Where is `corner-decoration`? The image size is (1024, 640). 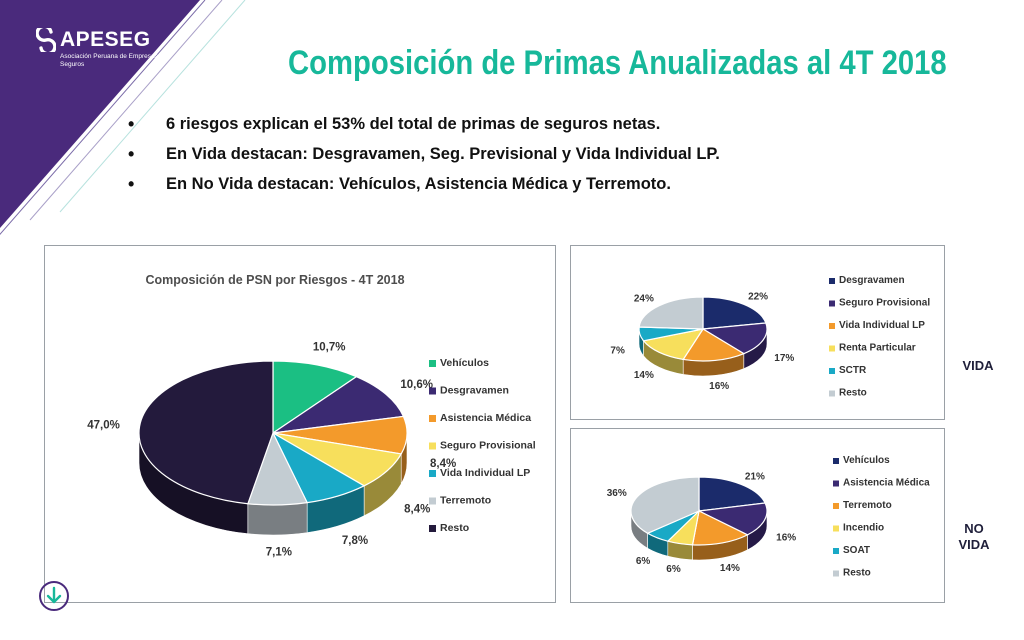 corner-decoration is located at coordinates (123, 118).